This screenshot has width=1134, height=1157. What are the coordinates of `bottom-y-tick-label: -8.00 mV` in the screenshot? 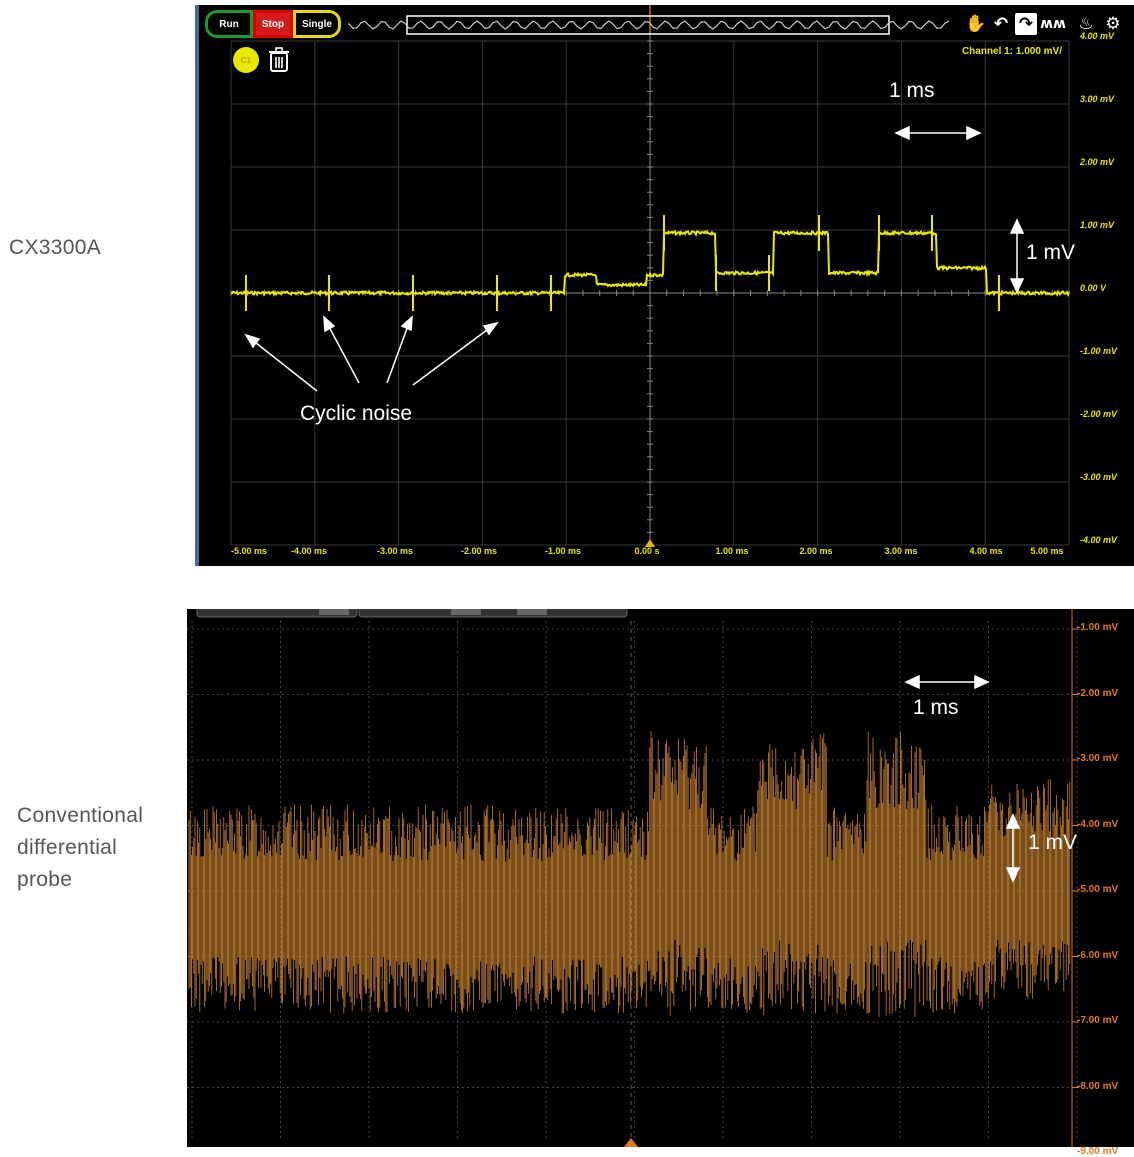 It's located at (1098, 1086).